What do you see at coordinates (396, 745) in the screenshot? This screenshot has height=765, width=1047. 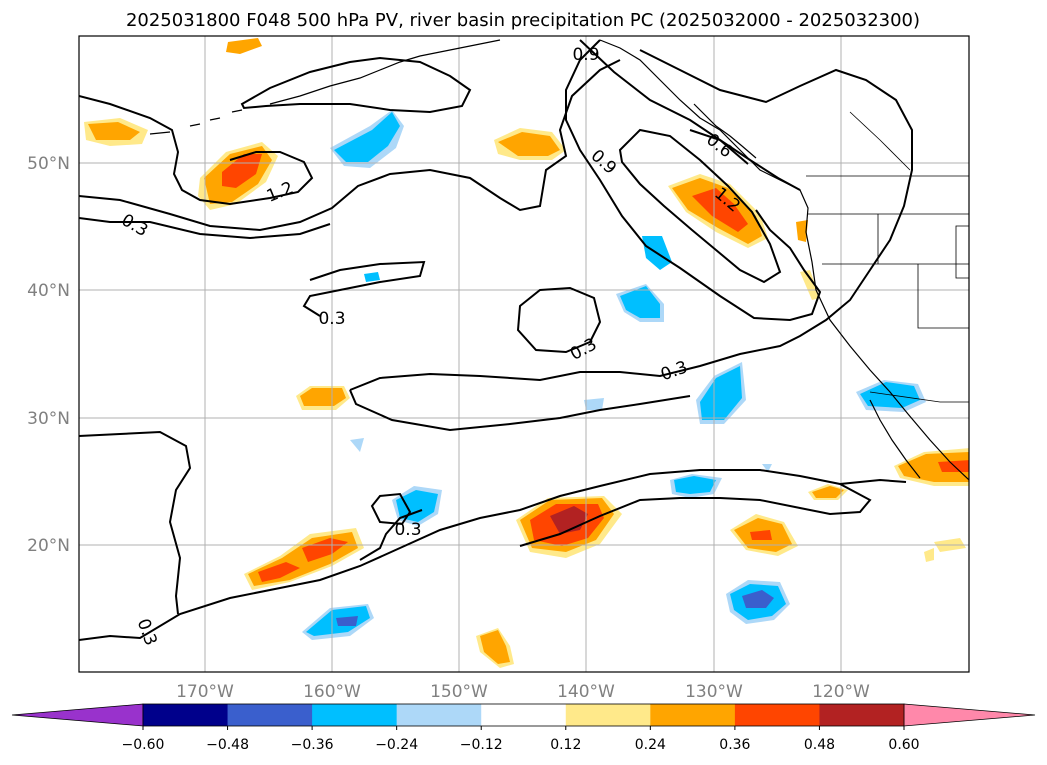 I see `colorbar-tick-label: −0.24` at bounding box center [396, 745].